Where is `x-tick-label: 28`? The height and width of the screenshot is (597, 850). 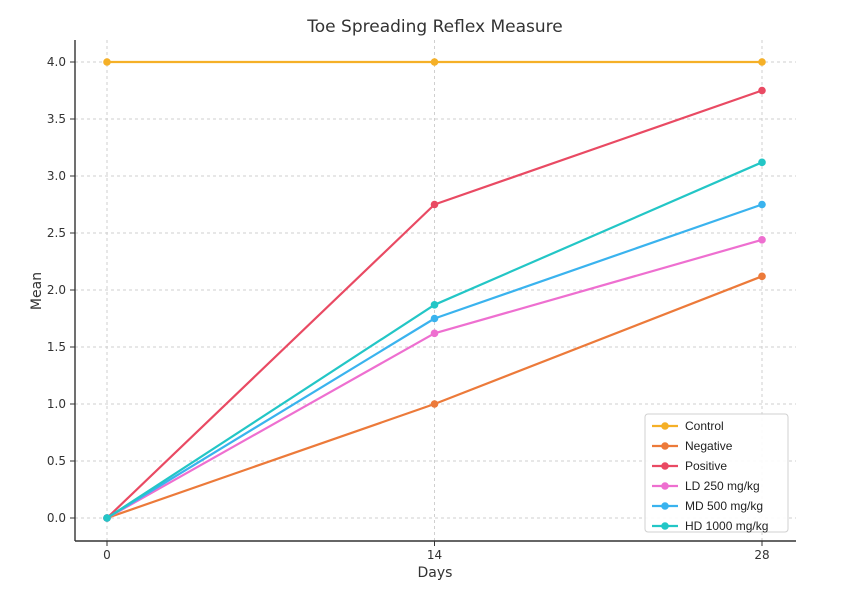
x-tick-label: 28 is located at coordinates (761, 555).